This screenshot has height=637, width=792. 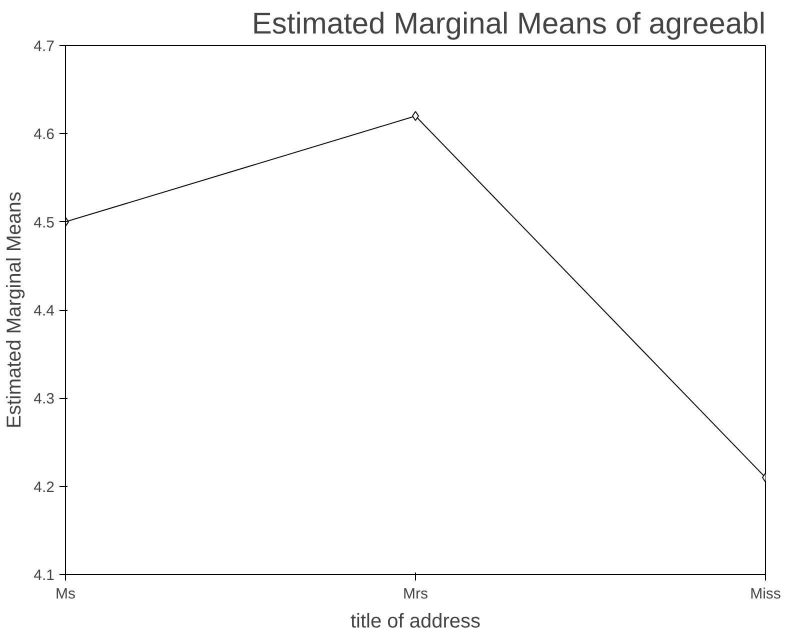 What do you see at coordinates (765, 594) in the screenshot?
I see `x-tick-label: Miss` at bounding box center [765, 594].